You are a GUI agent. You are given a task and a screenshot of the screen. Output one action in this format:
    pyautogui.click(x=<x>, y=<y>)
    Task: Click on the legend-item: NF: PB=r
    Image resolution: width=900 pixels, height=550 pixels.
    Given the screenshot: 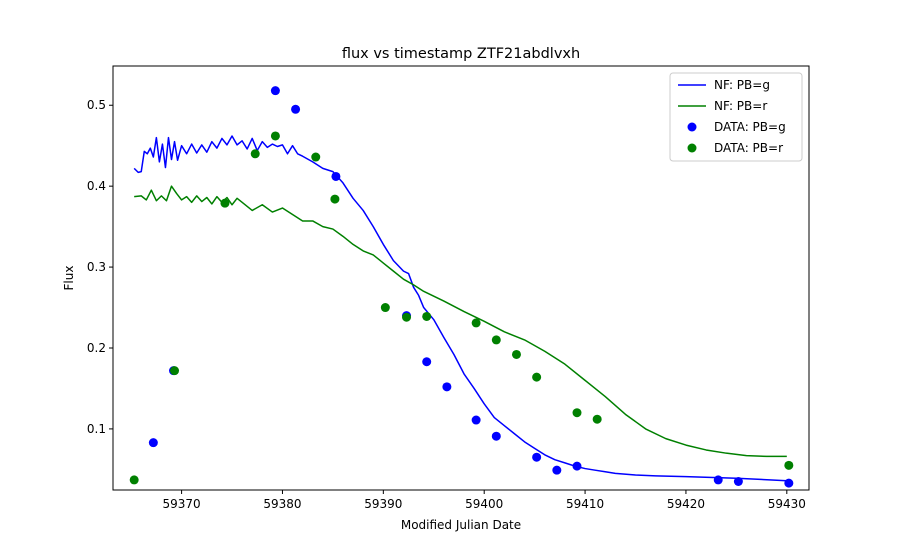 What is the action you would take?
    pyautogui.click(x=722, y=106)
    